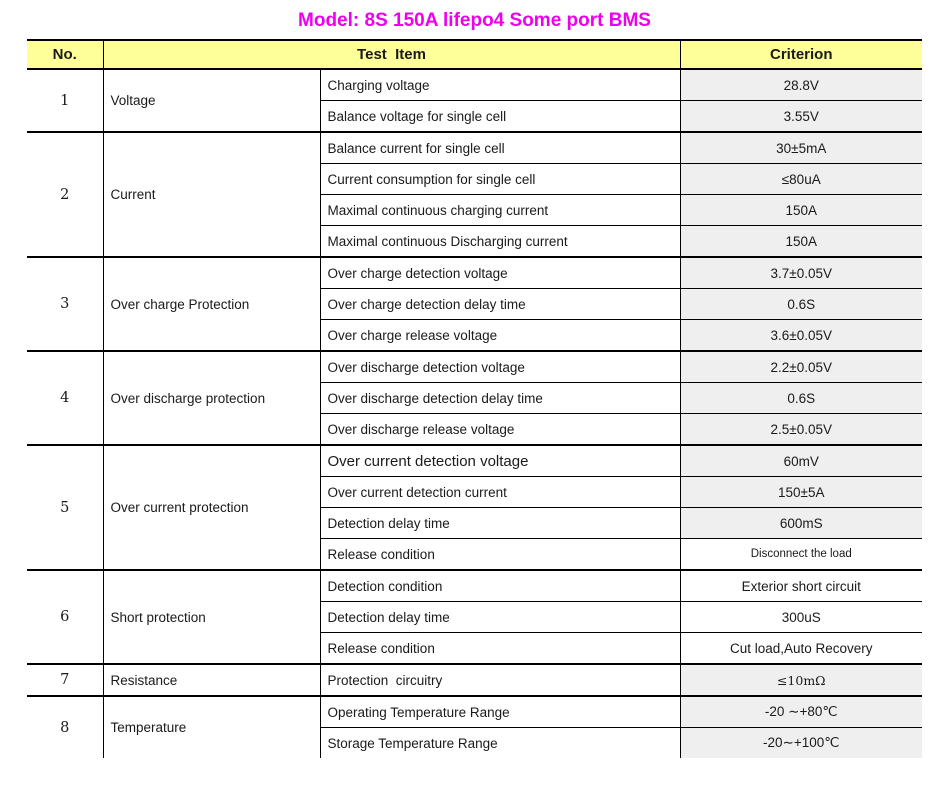 This screenshot has height=801, width=949. I want to click on row-number: 3, so click(65, 303).